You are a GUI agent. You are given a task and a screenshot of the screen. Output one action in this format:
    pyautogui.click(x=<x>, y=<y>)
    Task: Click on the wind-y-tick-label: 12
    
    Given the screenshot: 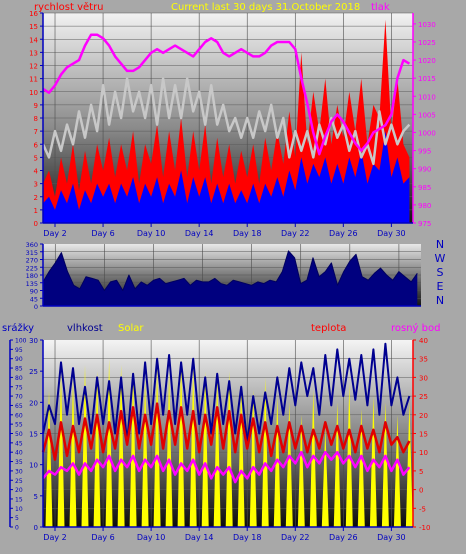 What is the action you would take?
    pyautogui.click(x=33, y=67)
    